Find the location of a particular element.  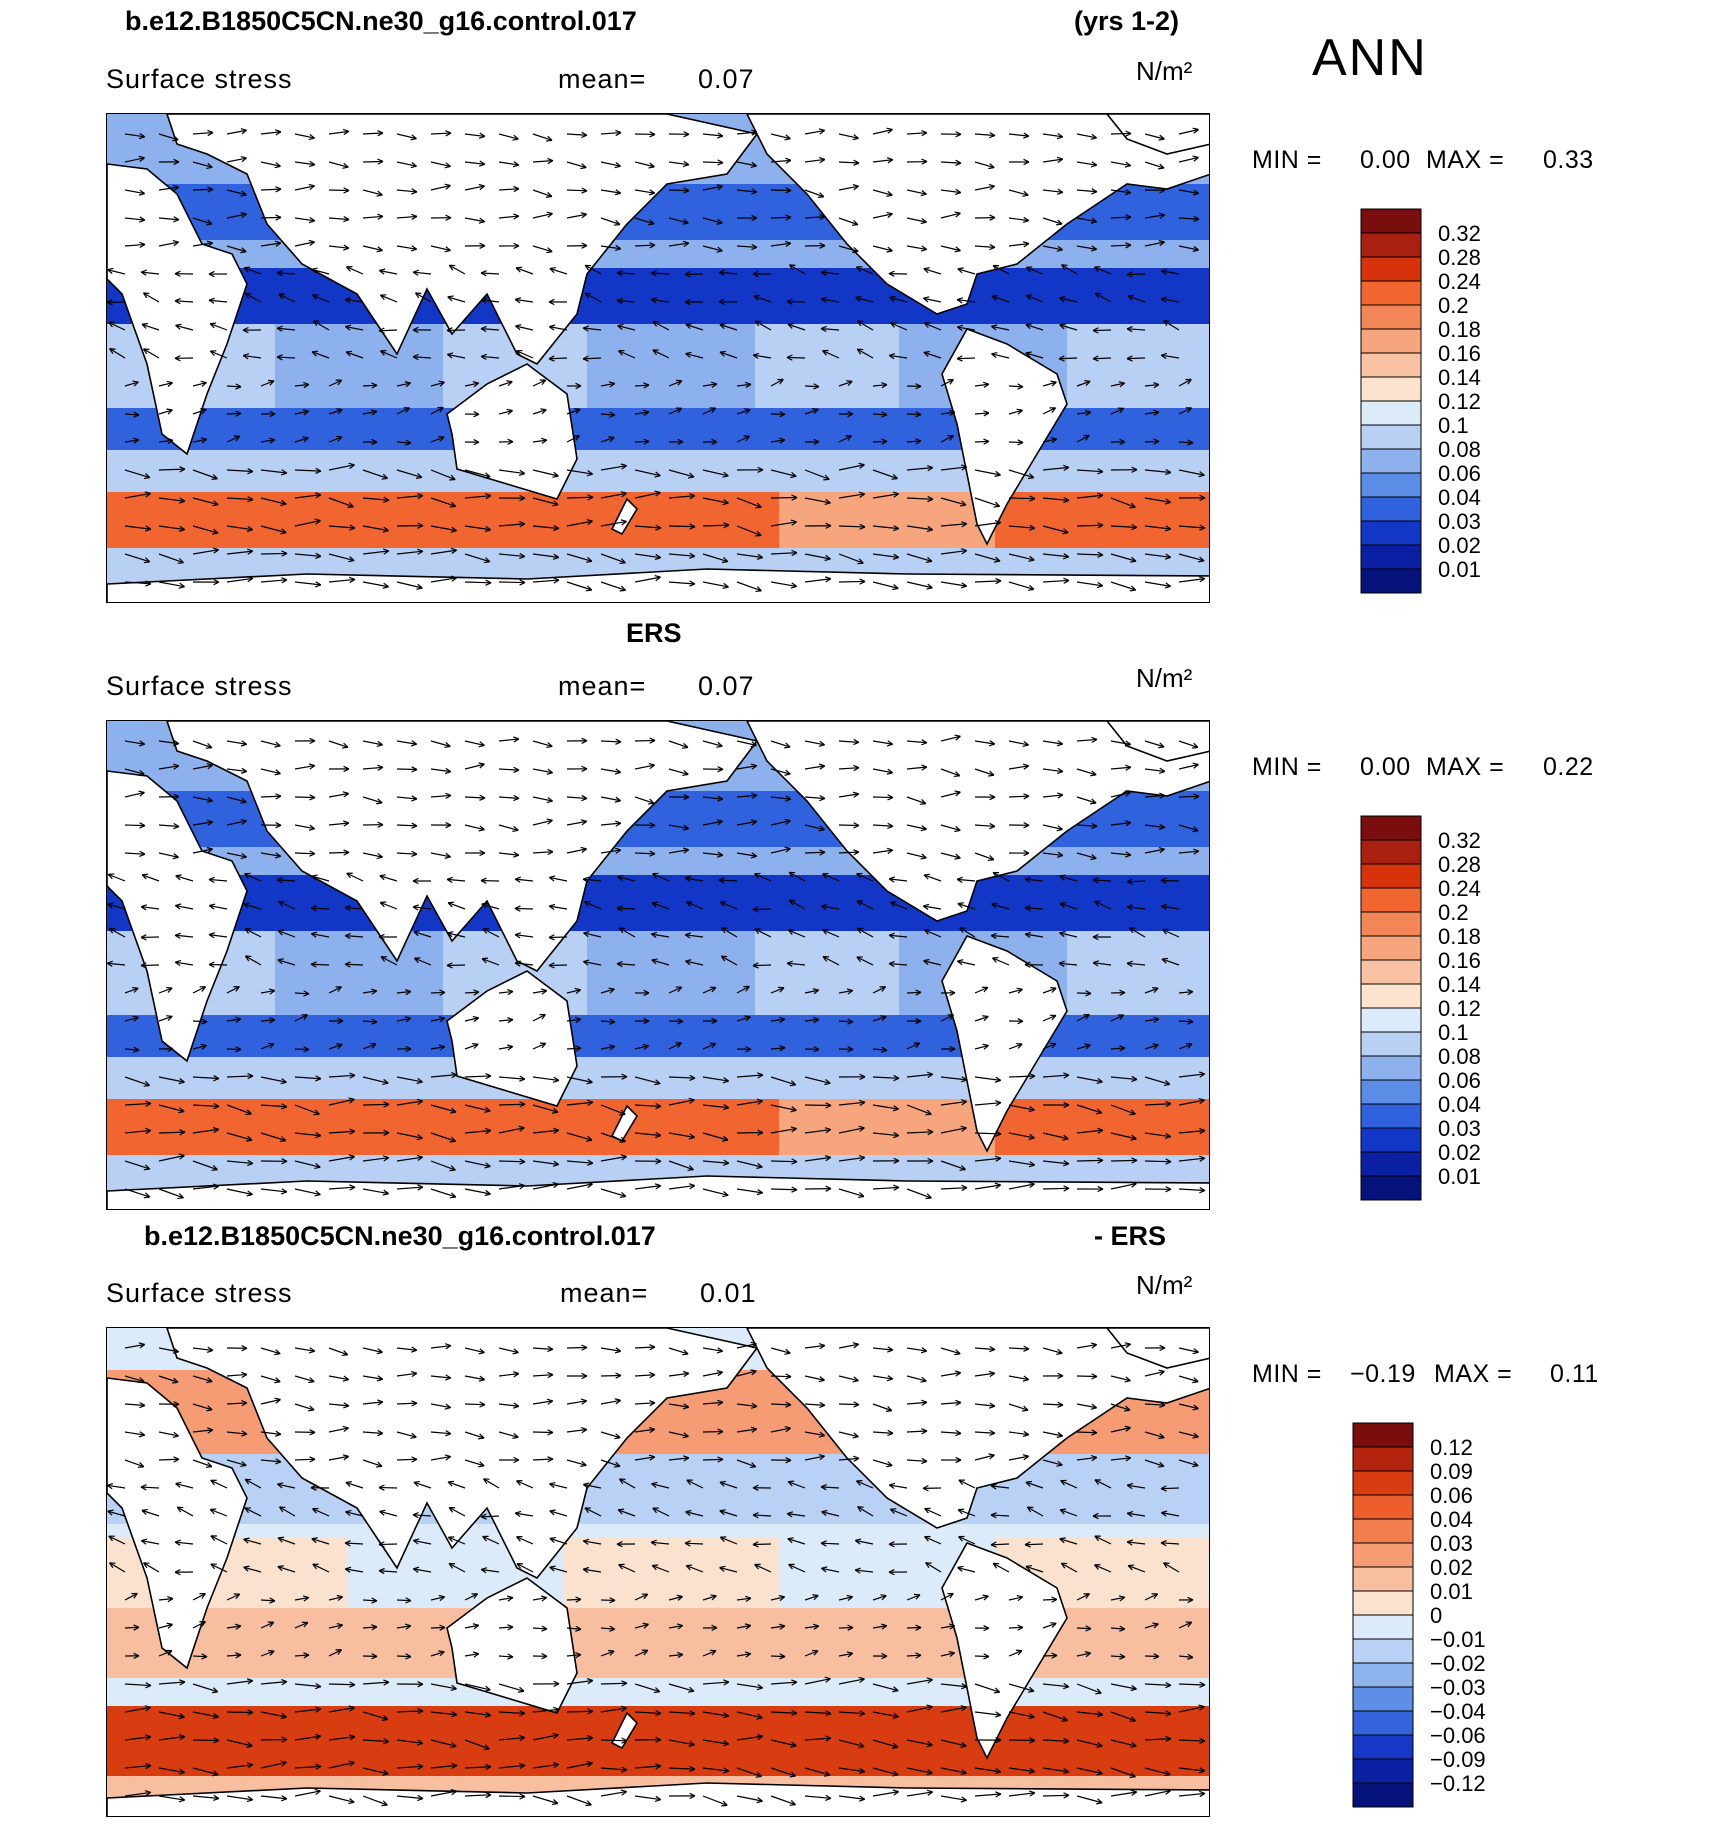

colorbar-tick-label: −0.06 is located at coordinates (1458, 1735).